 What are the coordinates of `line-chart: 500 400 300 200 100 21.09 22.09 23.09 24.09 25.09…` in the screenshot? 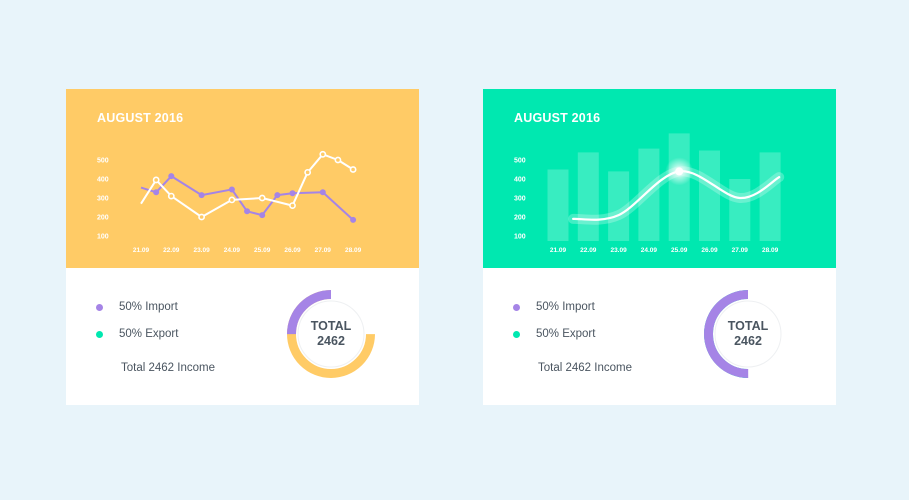 It's located at (229, 202).